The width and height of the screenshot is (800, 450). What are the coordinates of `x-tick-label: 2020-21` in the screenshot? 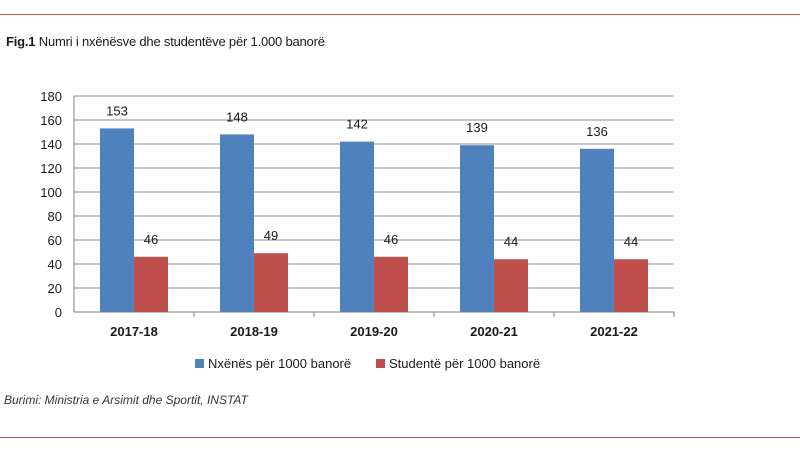 It's located at (494, 331).